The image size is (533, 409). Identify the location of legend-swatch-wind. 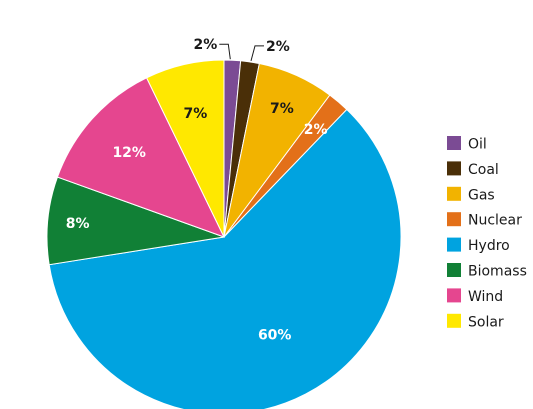
(454, 295).